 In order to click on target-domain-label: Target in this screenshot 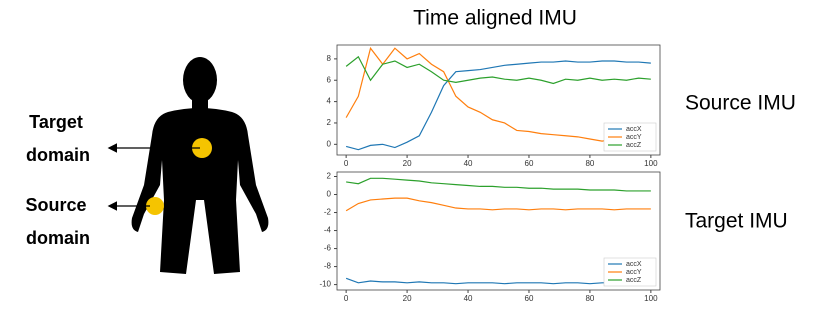, I will do `click(56, 122)`.